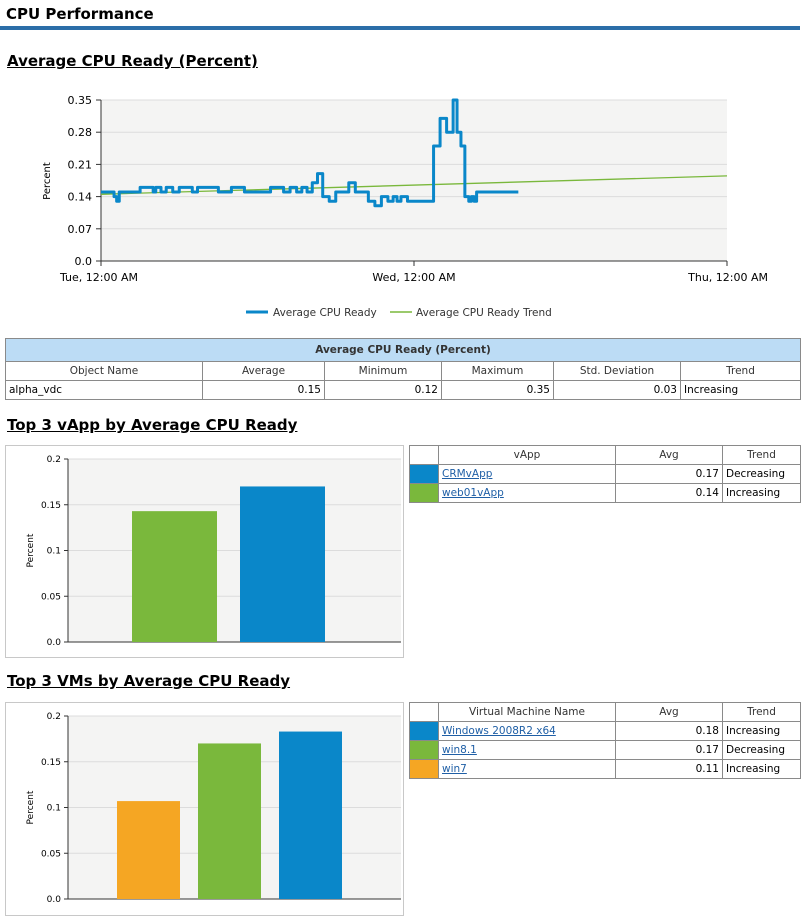 This screenshot has width=807, height=919. I want to click on table-header-row: Virtual Machine Name Avg Trend, so click(605, 712).